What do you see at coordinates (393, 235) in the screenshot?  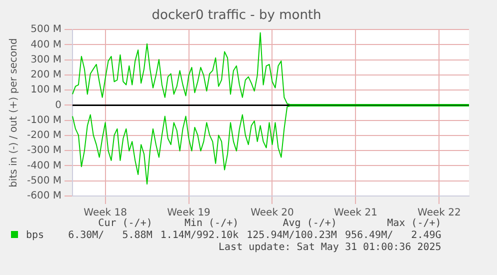 I see `text: 956.49M/ 2.49G` at bounding box center [393, 235].